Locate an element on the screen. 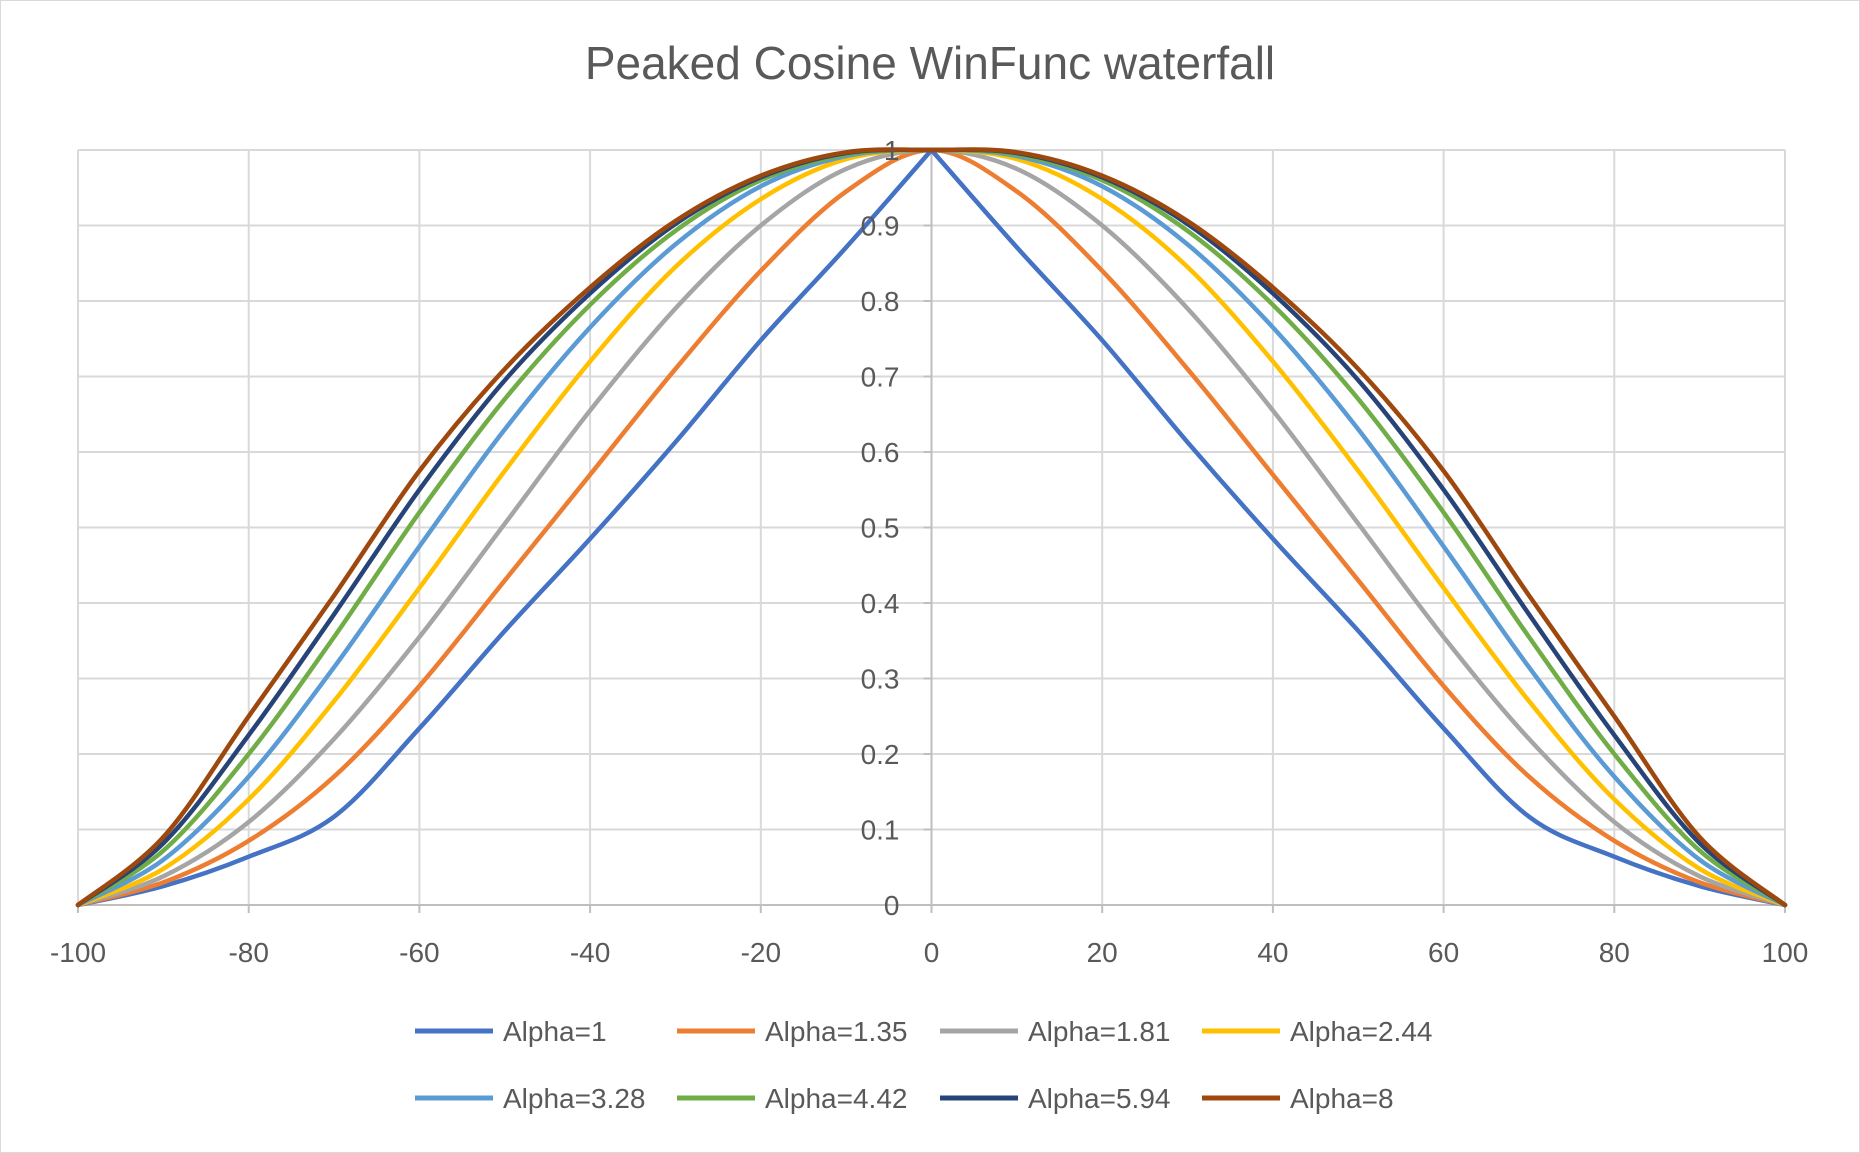  x-tick-label: -100 is located at coordinates (78, 952).